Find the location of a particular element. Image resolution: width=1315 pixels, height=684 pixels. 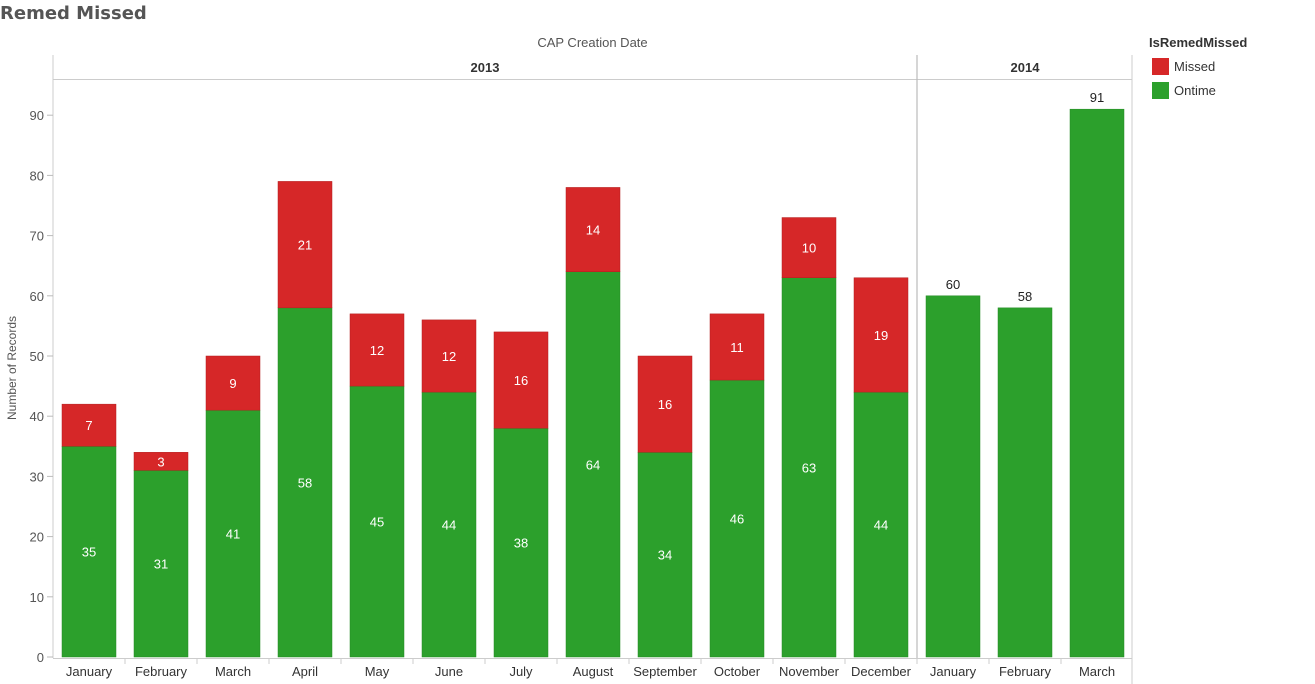

data-label-ontime: 63 is located at coordinates (809, 467).